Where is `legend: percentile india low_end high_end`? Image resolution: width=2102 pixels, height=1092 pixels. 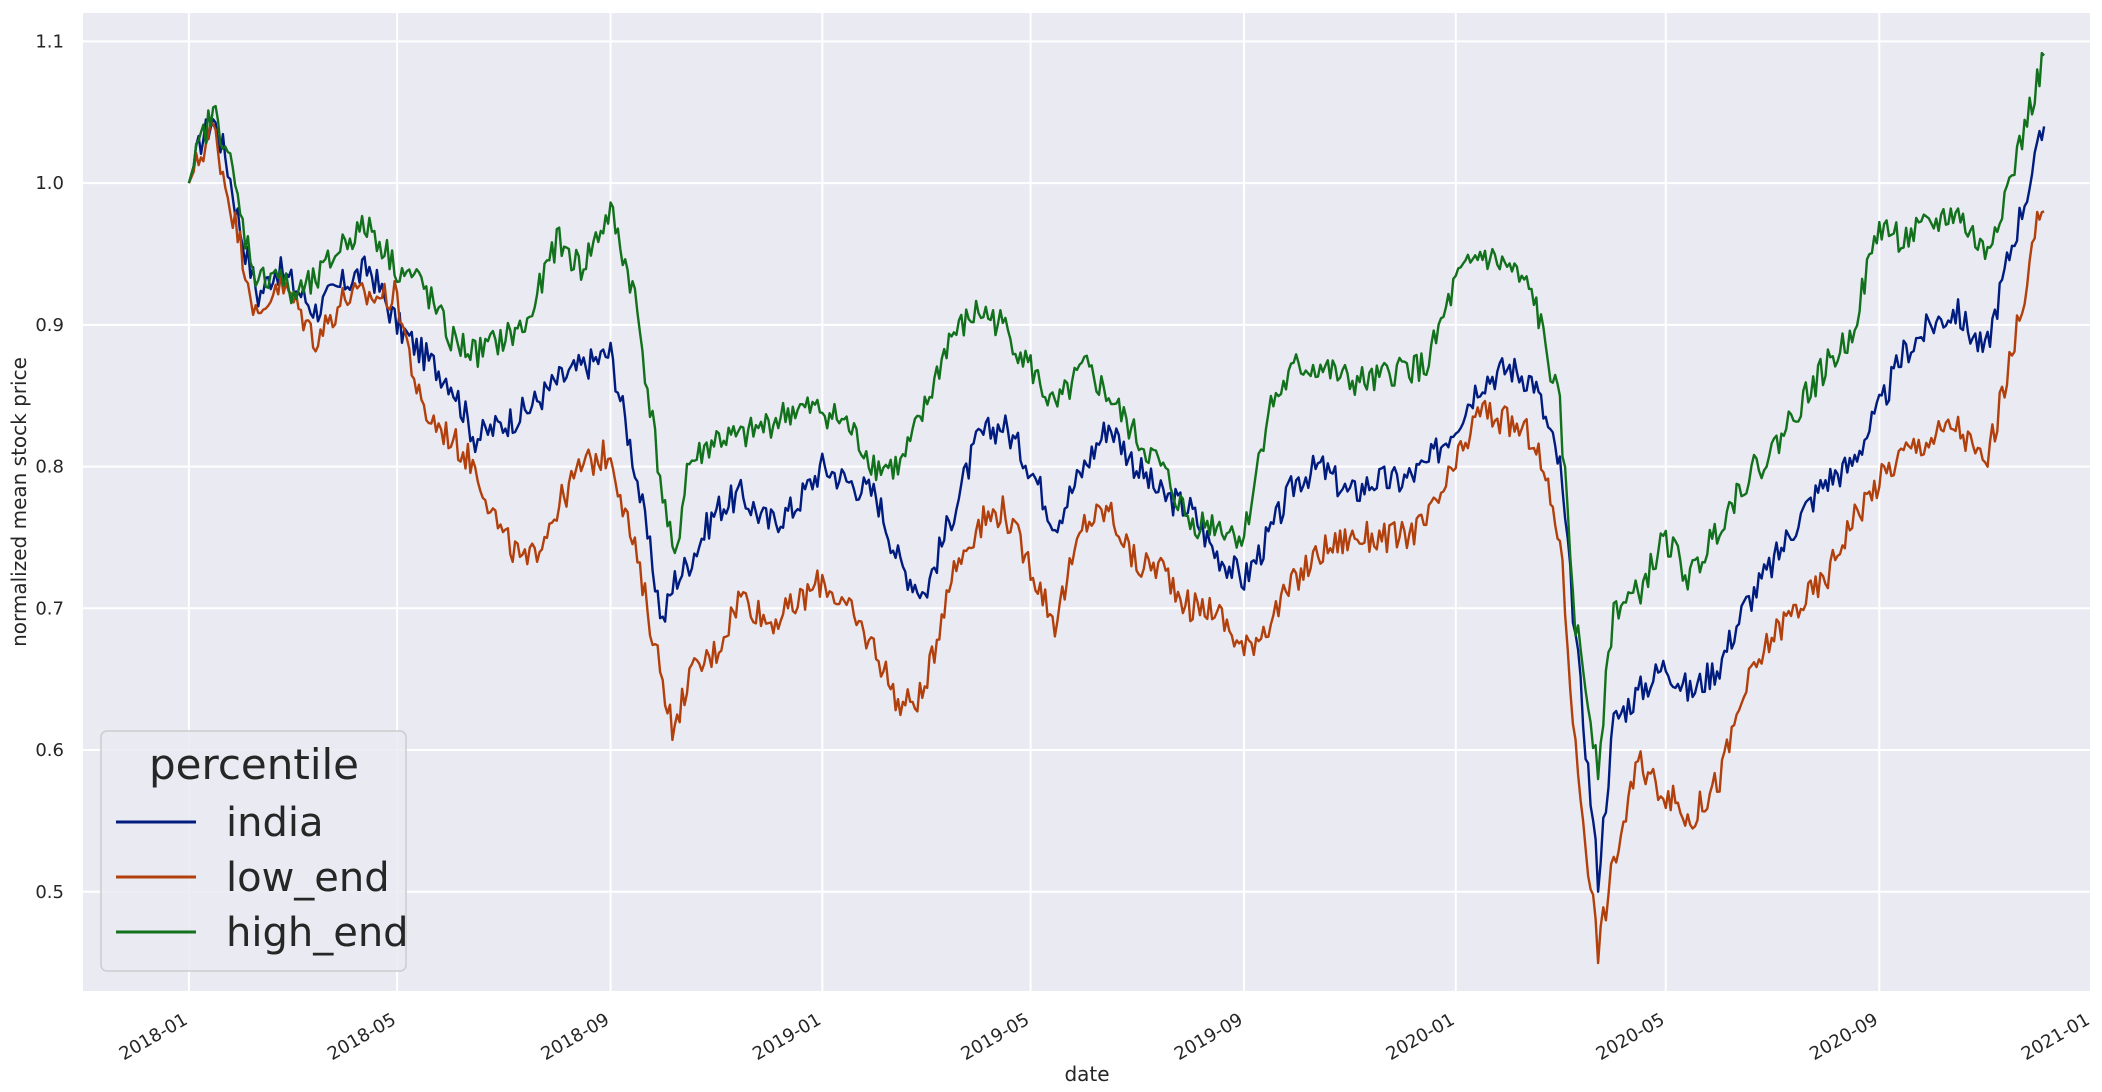 legend: percentile india low_end high_end is located at coordinates (254, 851).